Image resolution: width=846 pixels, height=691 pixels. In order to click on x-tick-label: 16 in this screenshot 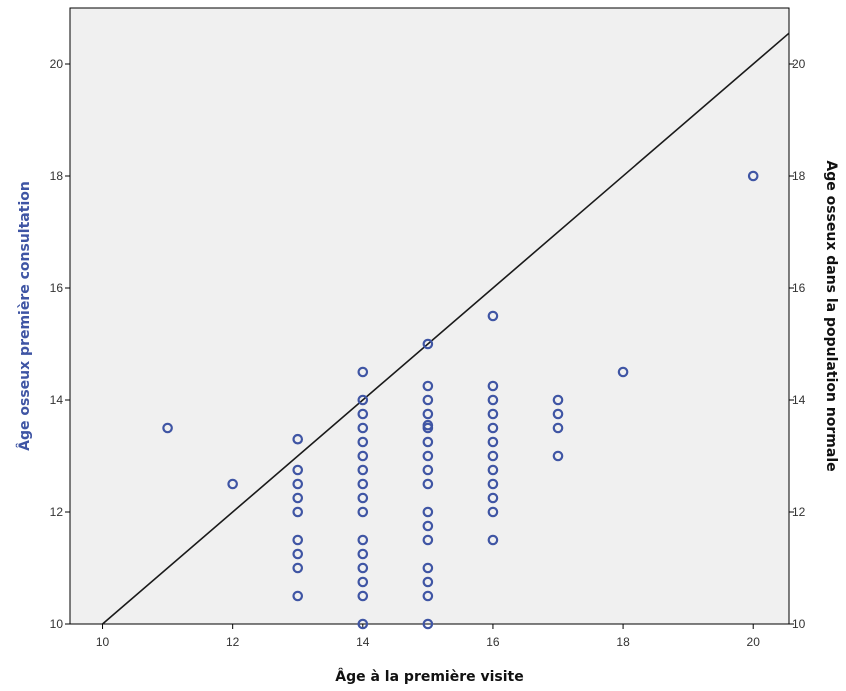, I will do `click(493, 642)`.